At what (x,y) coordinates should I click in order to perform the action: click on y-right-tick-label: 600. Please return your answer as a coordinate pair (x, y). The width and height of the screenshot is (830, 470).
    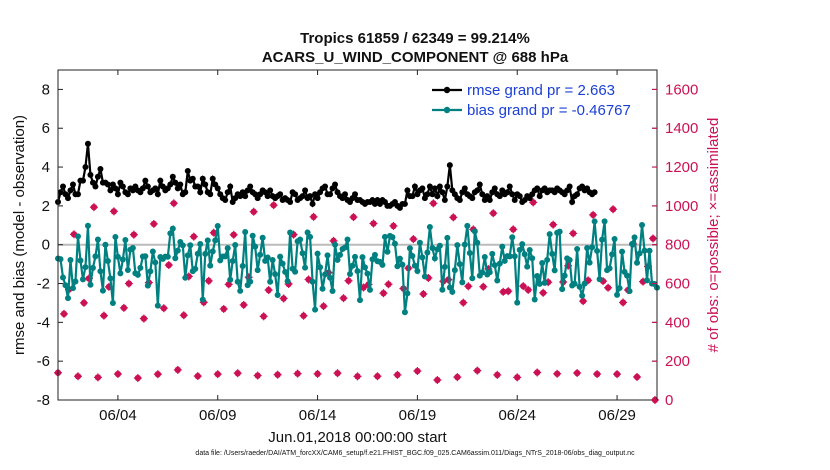
    Looking at the image, I should click on (677, 284).